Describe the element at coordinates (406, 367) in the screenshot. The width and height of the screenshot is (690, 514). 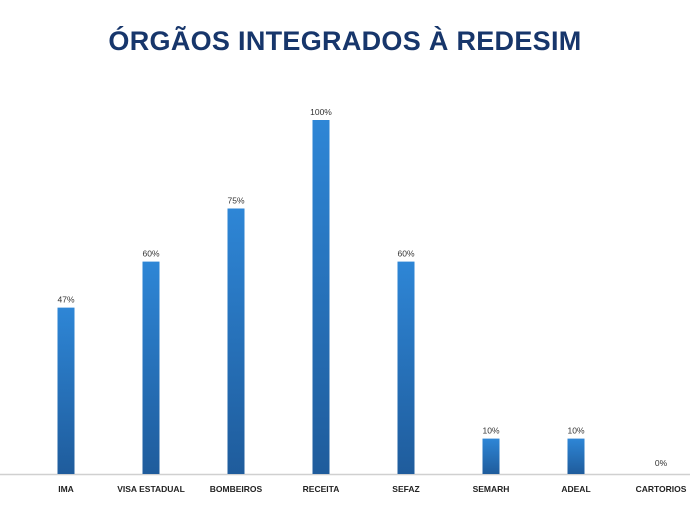
I see `bar-sefaz` at that location.